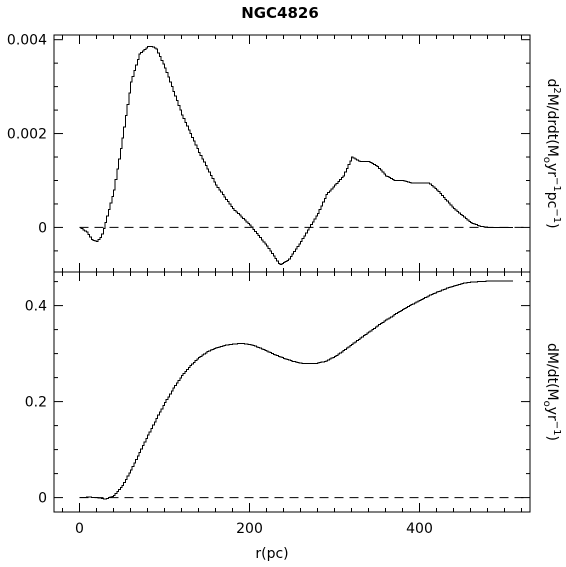 Image resolution: width=566 pixels, height=567 pixels. Describe the element at coordinates (552, 200) in the screenshot. I see `y-axis-label-part: pc` at that location.